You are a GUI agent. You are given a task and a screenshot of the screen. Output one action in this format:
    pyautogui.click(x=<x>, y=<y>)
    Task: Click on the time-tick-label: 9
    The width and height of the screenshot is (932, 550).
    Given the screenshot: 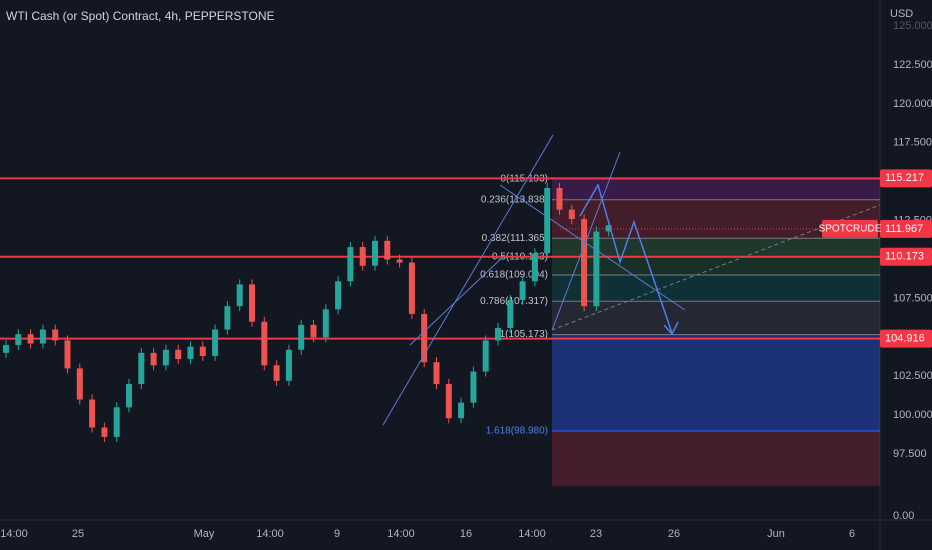 What is the action you would take?
    pyautogui.click(x=337, y=534)
    